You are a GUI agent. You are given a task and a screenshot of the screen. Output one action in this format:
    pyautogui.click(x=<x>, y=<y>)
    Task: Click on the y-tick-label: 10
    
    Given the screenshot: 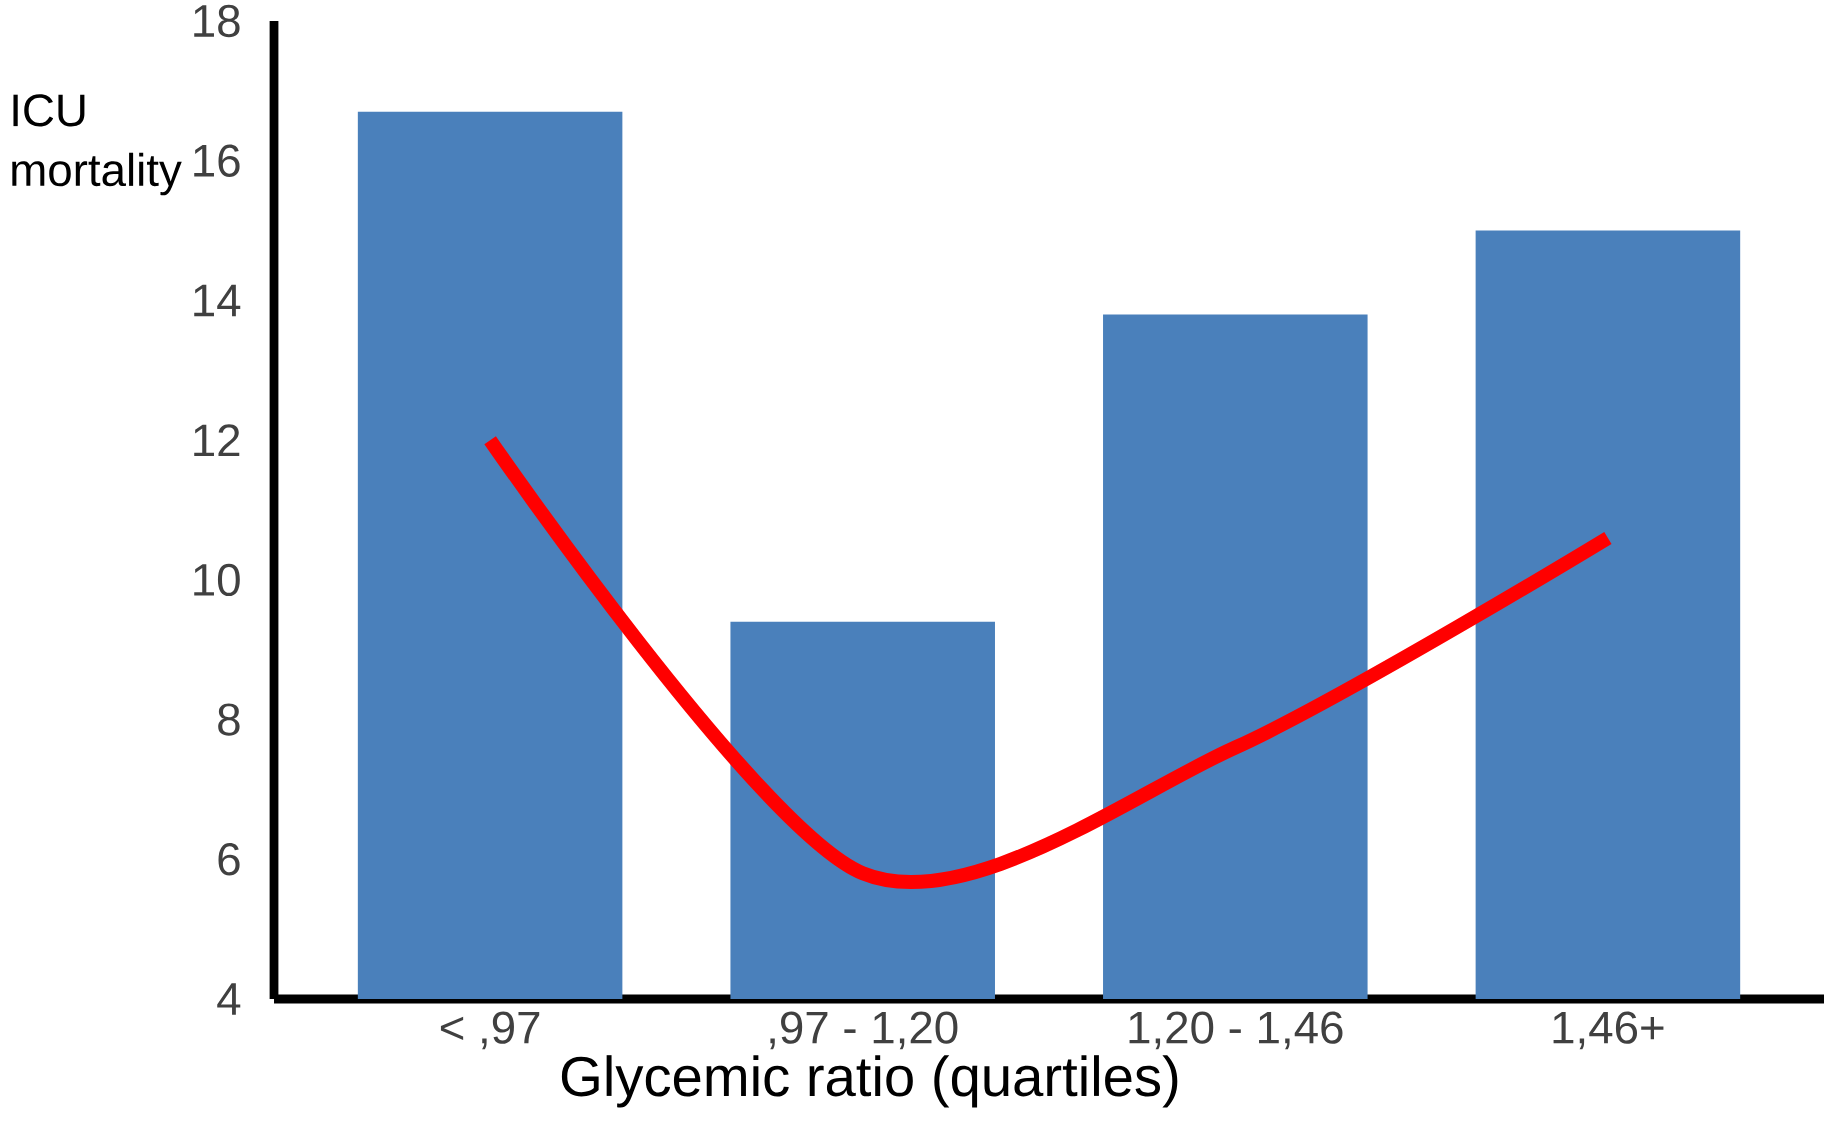 What is the action you would take?
    pyautogui.click(x=217, y=580)
    